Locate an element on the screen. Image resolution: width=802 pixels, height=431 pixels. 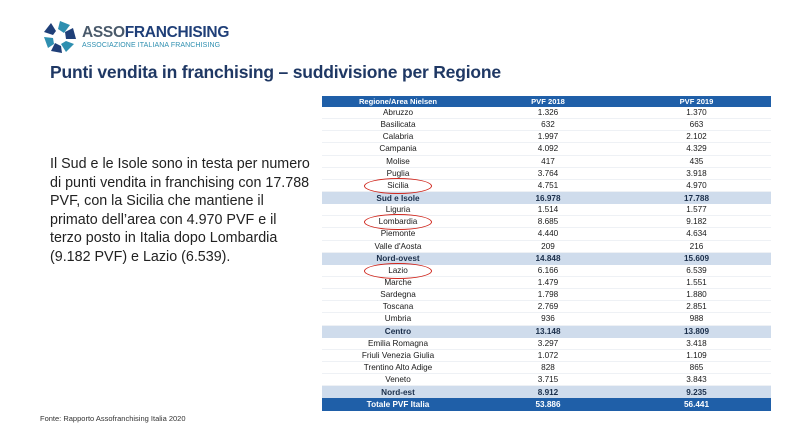
subtotal-row: Nord-est 8.912 9.235 is located at coordinates (546, 392).